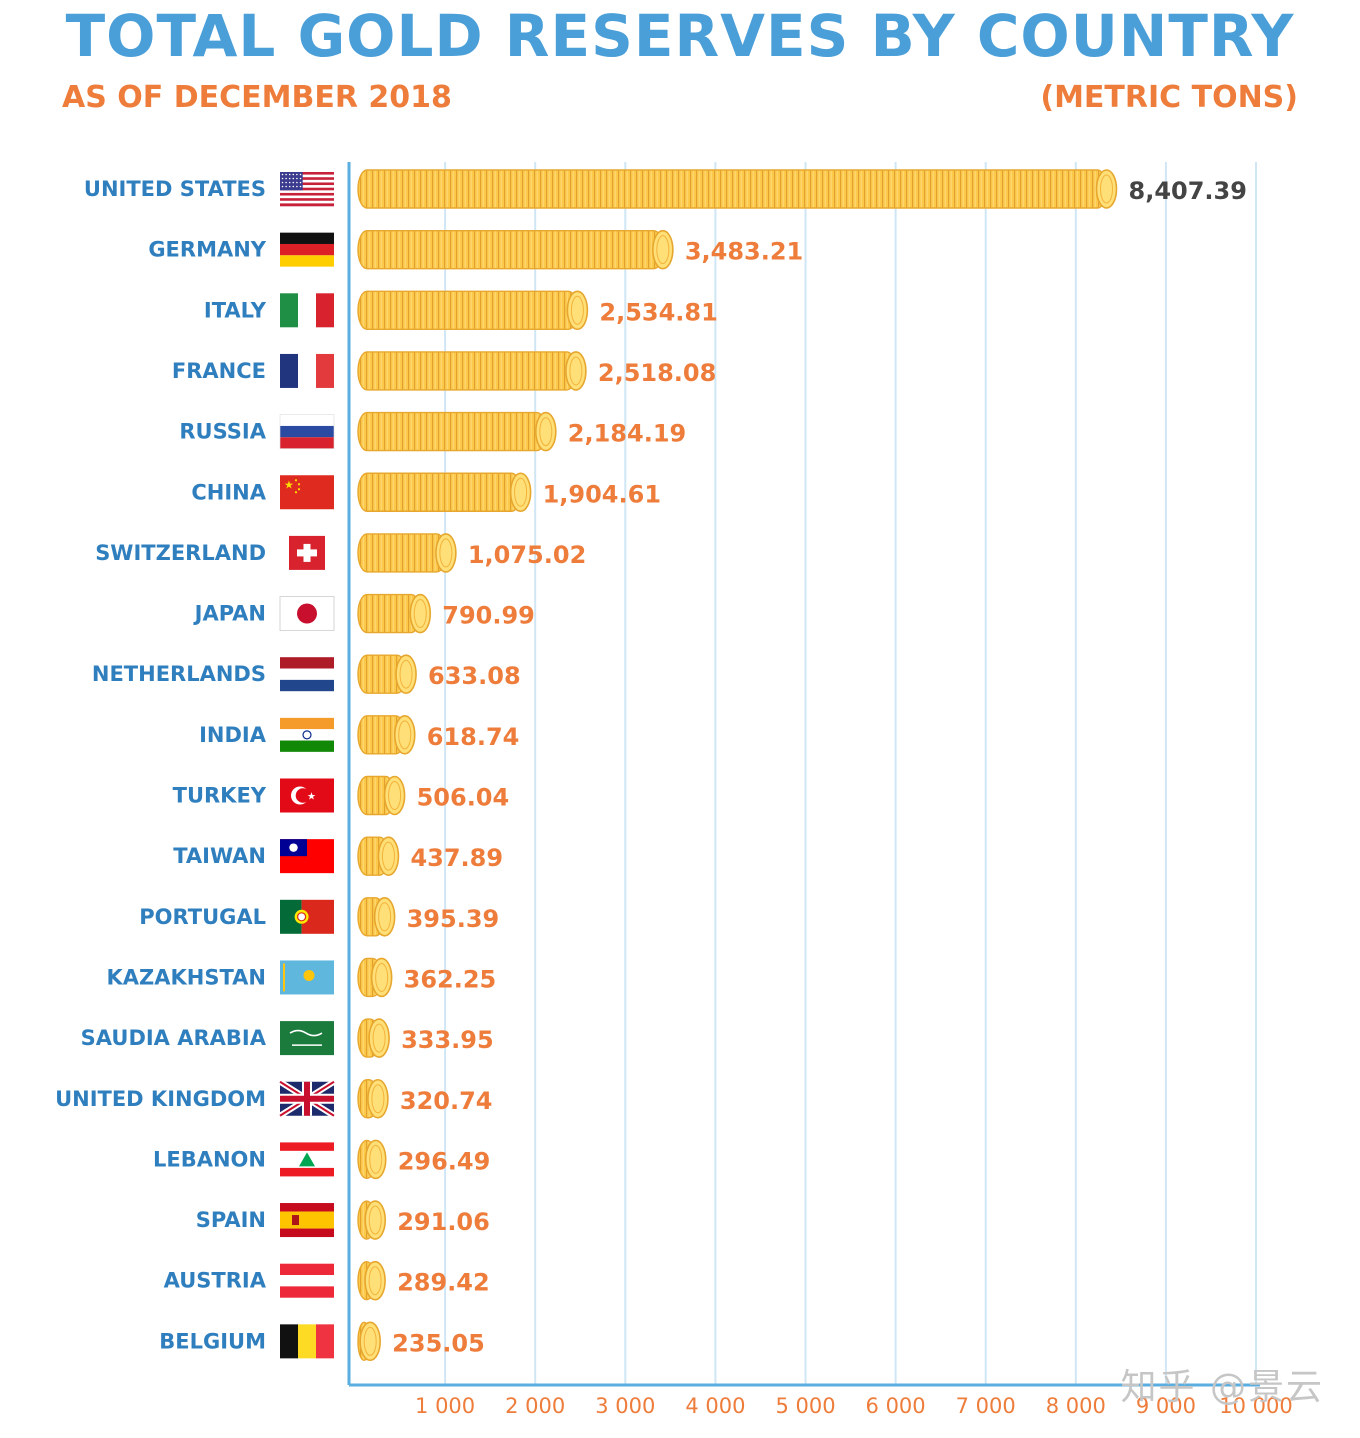 Image resolution: width=1360 pixels, height=1438 pixels. I want to click on value-label: 362.25, so click(450, 979).